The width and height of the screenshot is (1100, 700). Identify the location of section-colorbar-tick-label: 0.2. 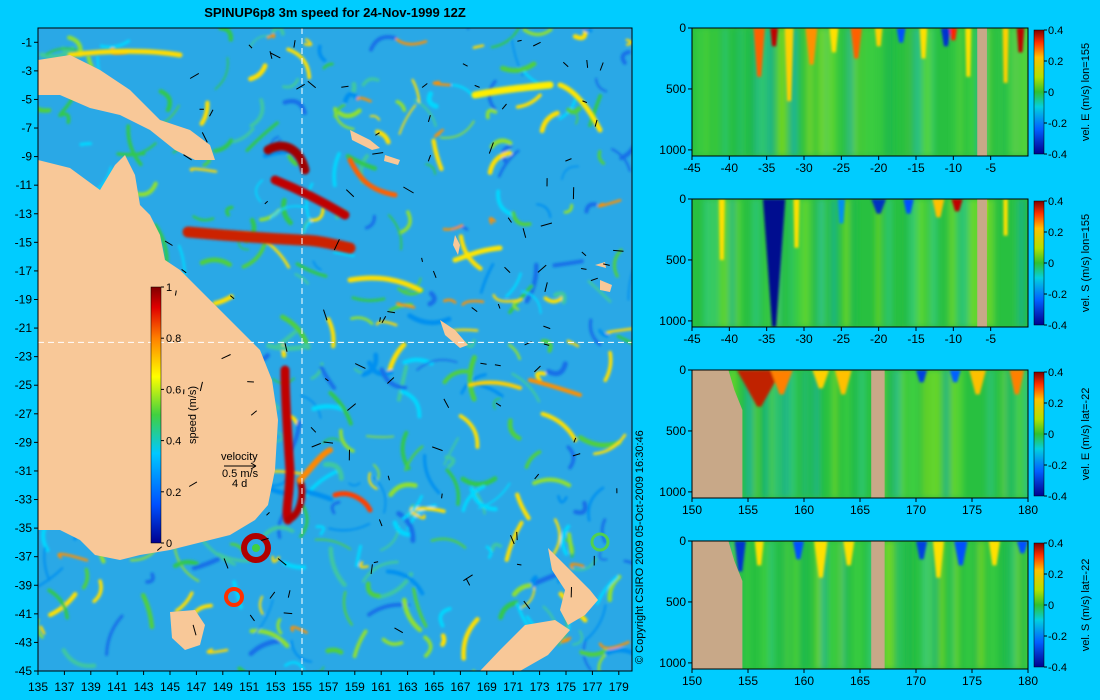
(1055, 404).